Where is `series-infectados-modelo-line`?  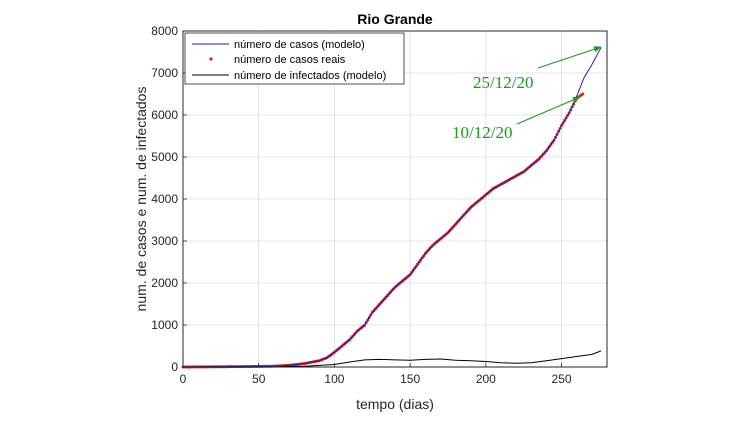
series-infectados-modelo-line is located at coordinates (392, 359).